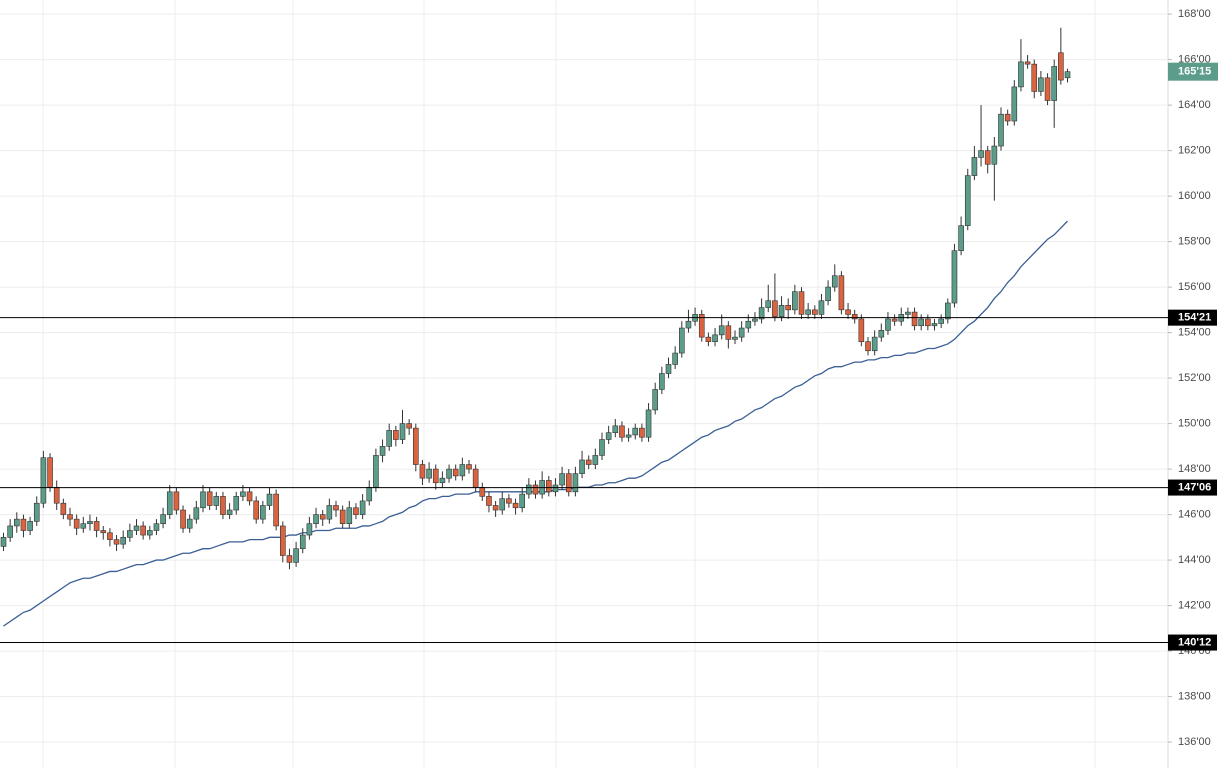  What do you see at coordinates (1194, 287) in the screenshot?
I see `y-tick-label: 156'00` at bounding box center [1194, 287].